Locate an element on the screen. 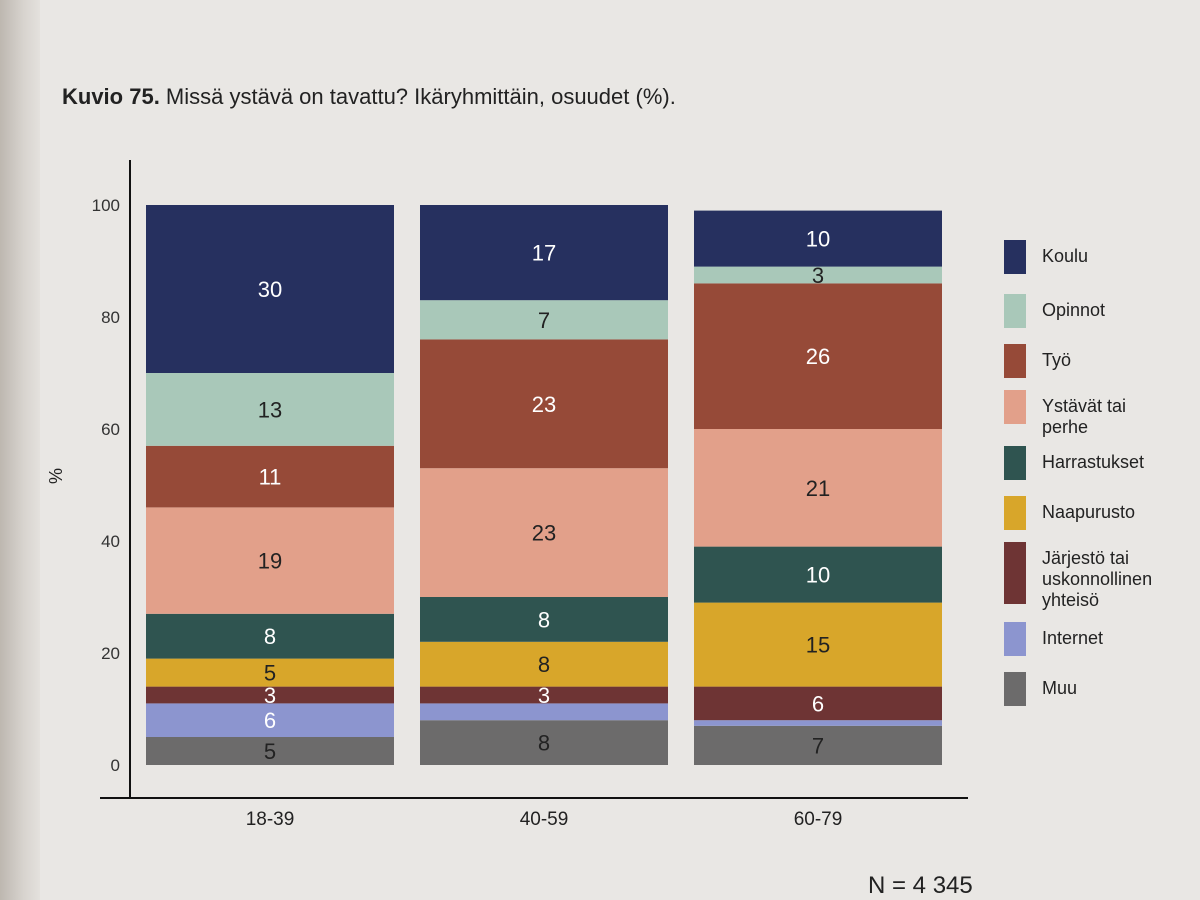 The image size is (1200, 900). legend-label: Koulu is located at coordinates (1065, 256).